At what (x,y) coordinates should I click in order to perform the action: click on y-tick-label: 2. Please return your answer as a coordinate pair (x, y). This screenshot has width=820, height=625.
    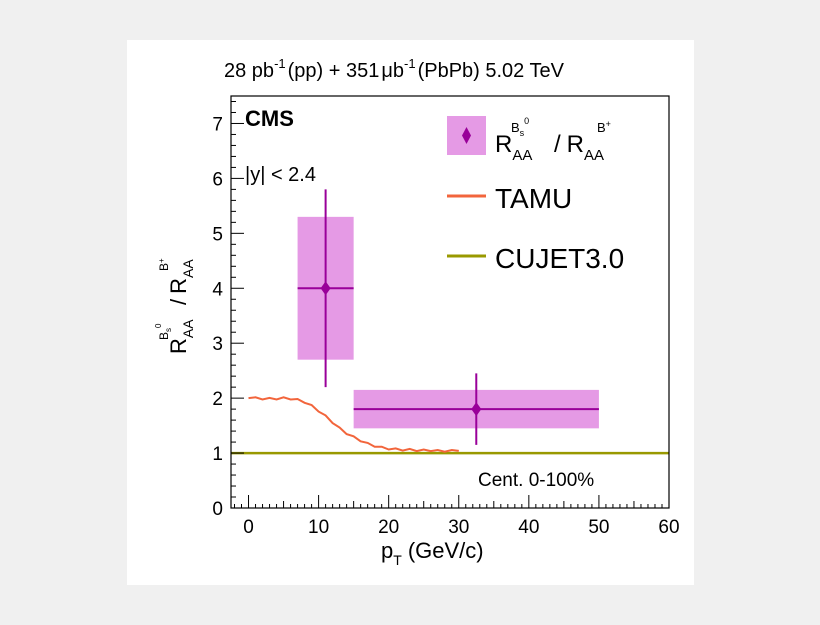
    Looking at the image, I should click on (217, 399).